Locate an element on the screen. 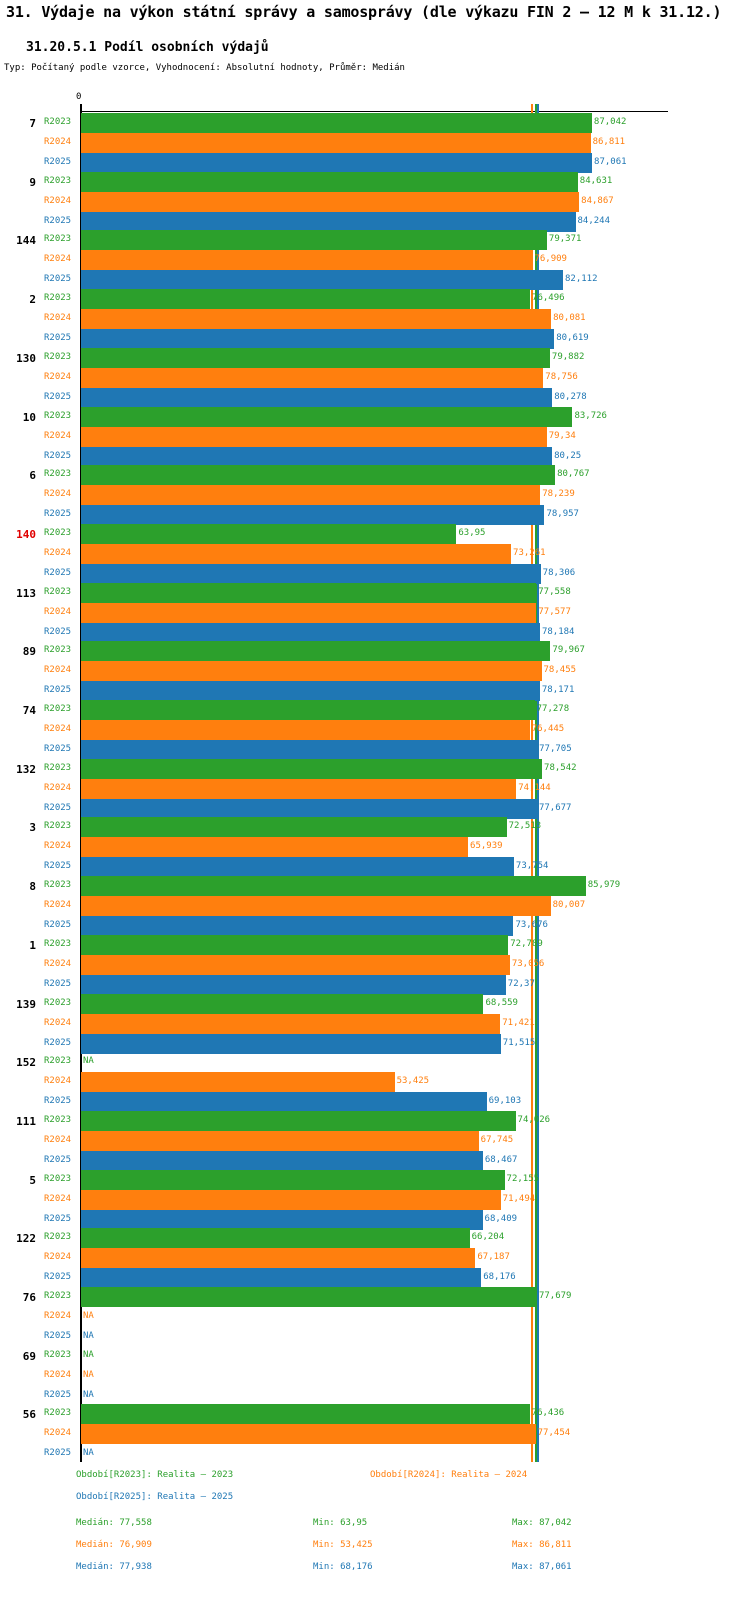  bar-row: R2023 63,95 is located at coordinates (375, 533).